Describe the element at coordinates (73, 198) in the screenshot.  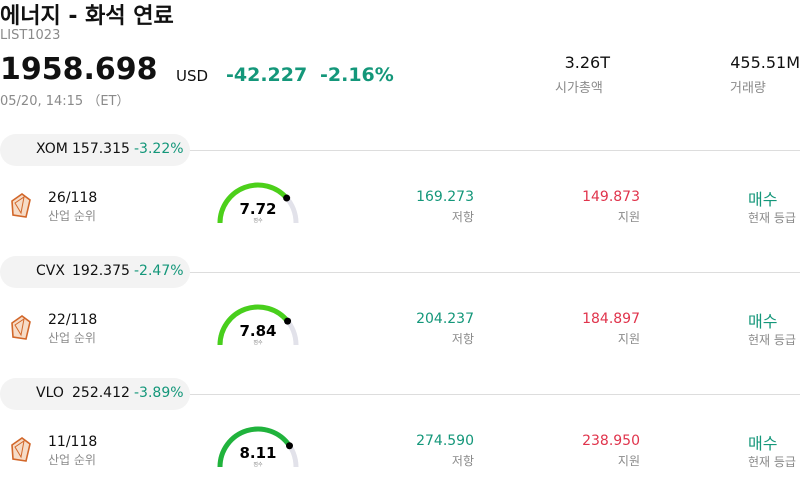
I see `rank: 26/118` at that location.